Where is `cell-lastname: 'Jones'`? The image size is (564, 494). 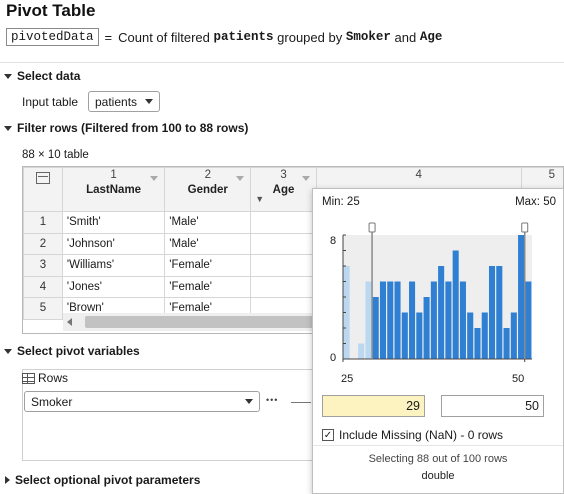
cell-lastname: 'Jones' is located at coordinates (113, 286).